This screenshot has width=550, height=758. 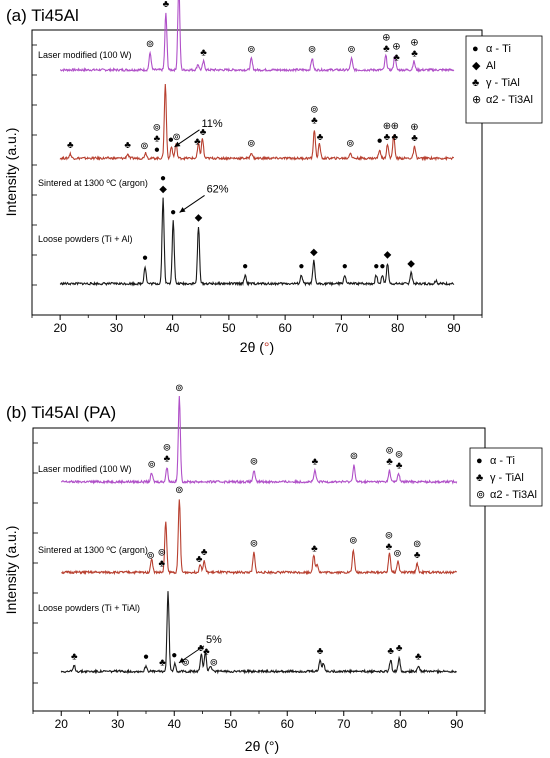 What do you see at coordinates (35, 563) in the screenshot?
I see `panel-b-yticks` at bounding box center [35, 563].